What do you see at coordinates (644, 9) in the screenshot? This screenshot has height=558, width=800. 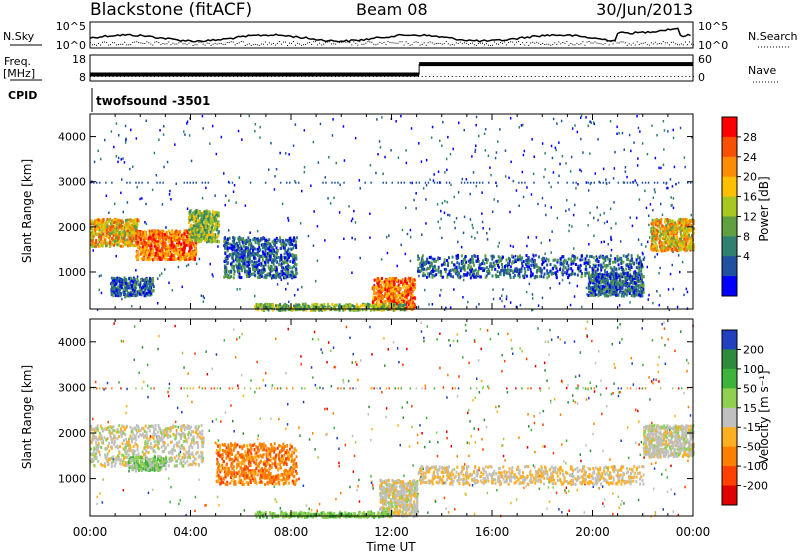 I see `date-title: 30/Jun/2013` at bounding box center [644, 9].